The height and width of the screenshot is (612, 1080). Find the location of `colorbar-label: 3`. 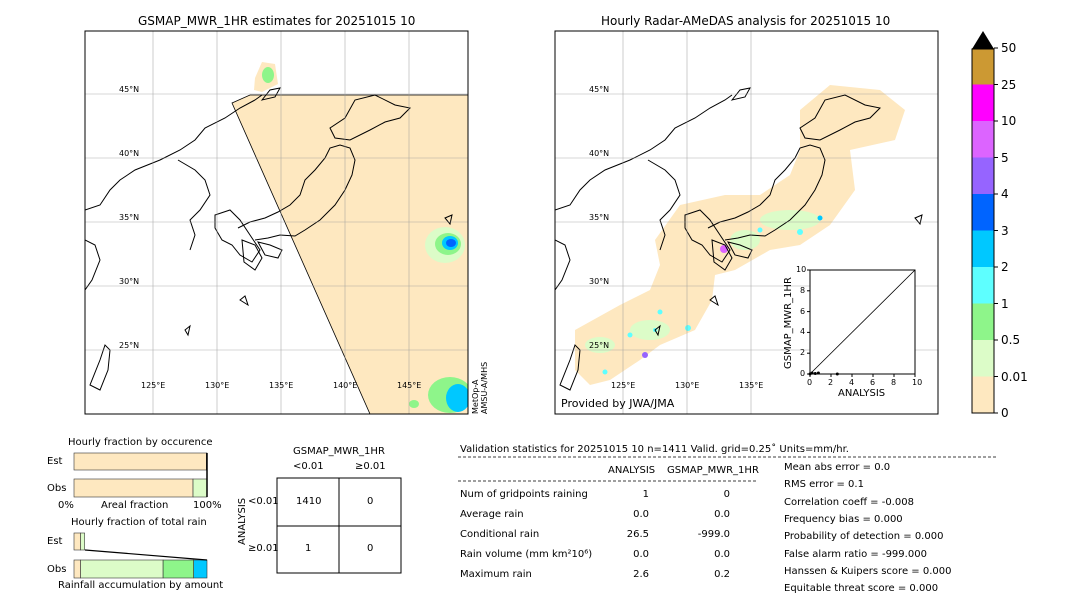

colorbar-label: 3 is located at coordinates (1005, 230).